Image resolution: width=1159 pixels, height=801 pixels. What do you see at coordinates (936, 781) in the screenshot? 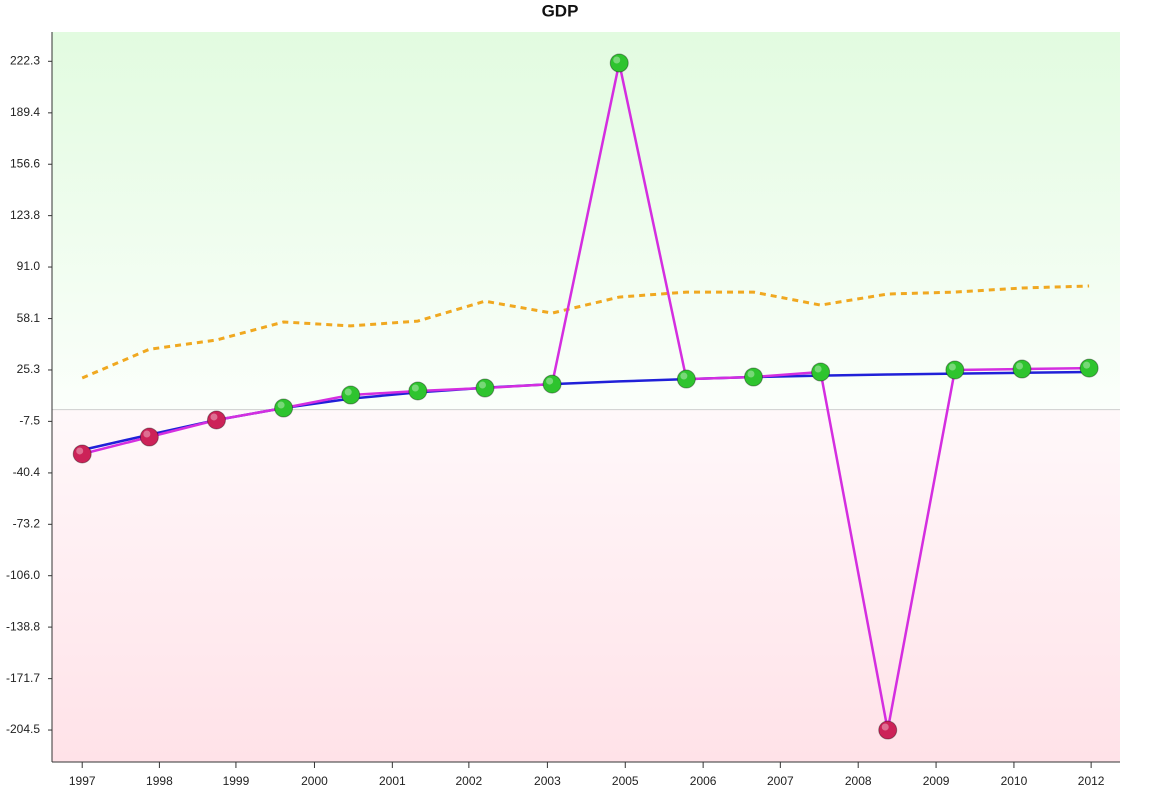
I see `x-tick-label: 2009` at bounding box center [936, 781].